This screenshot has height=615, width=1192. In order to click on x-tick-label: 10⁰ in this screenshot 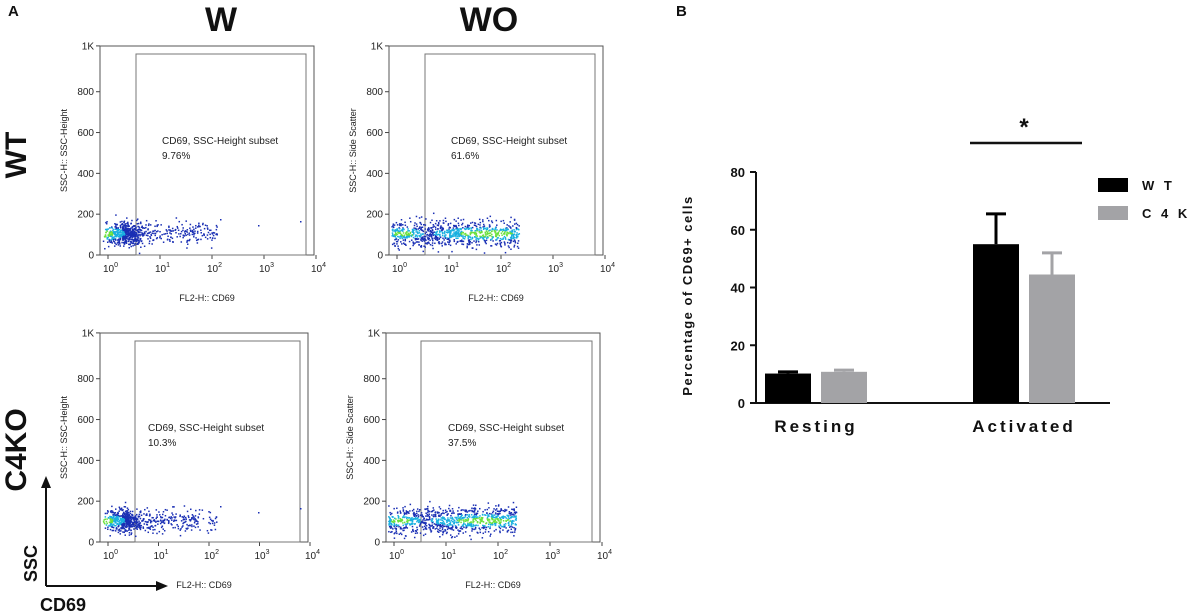, I will do `click(110, 268)`.